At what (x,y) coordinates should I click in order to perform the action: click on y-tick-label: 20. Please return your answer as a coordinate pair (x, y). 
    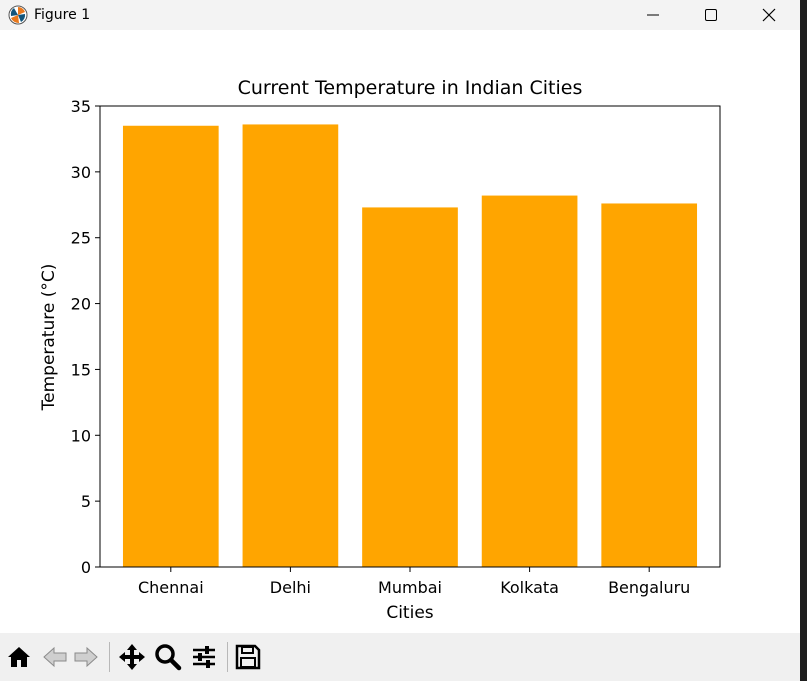
    Looking at the image, I should click on (81, 304).